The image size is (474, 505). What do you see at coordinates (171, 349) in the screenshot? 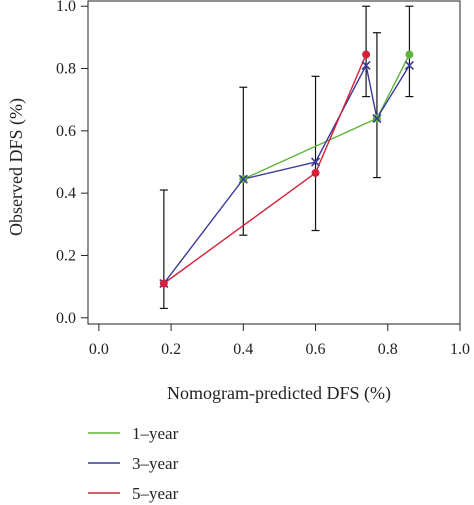
I see `x-tick-label: 0.2` at bounding box center [171, 349].